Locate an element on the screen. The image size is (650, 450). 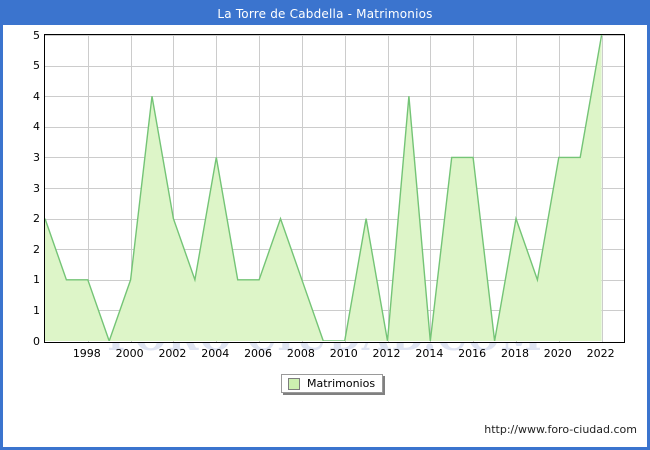
x-axis-tick: 2012 is located at coordinates (386, 353).